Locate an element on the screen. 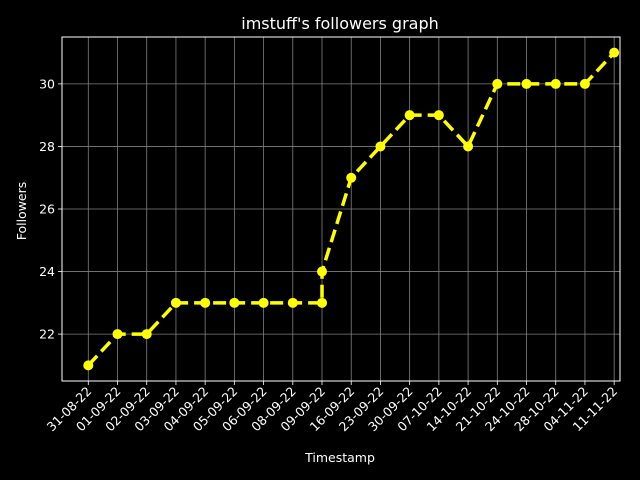  y-axis: 22 24 26 28 30 is located at coordinates (50, 209).